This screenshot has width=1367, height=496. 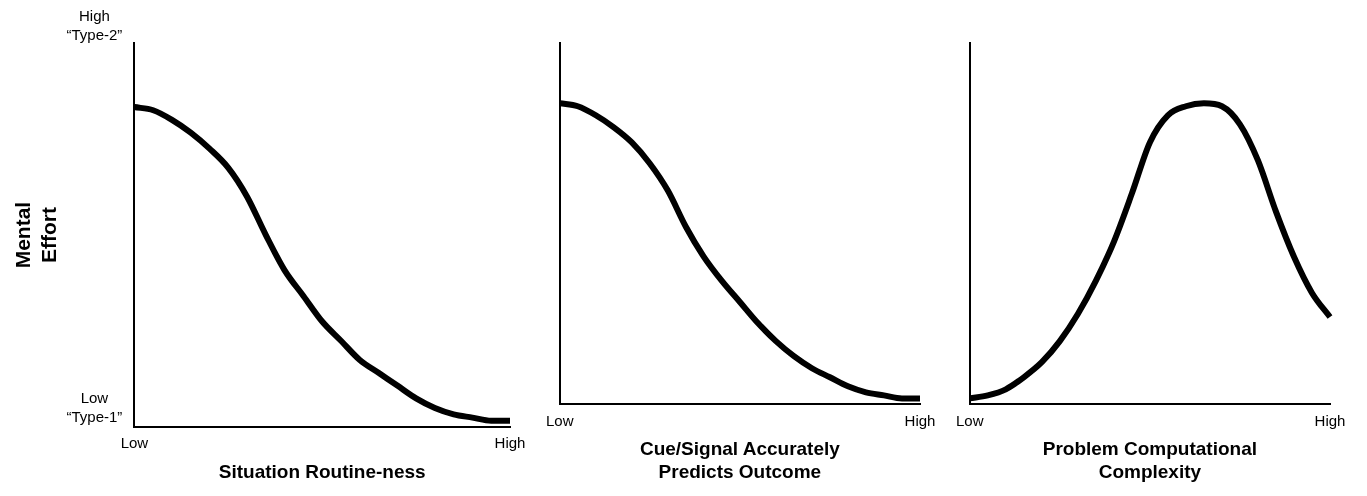 I want to click on text: High “Type-2”, so click(x=94, y=25).